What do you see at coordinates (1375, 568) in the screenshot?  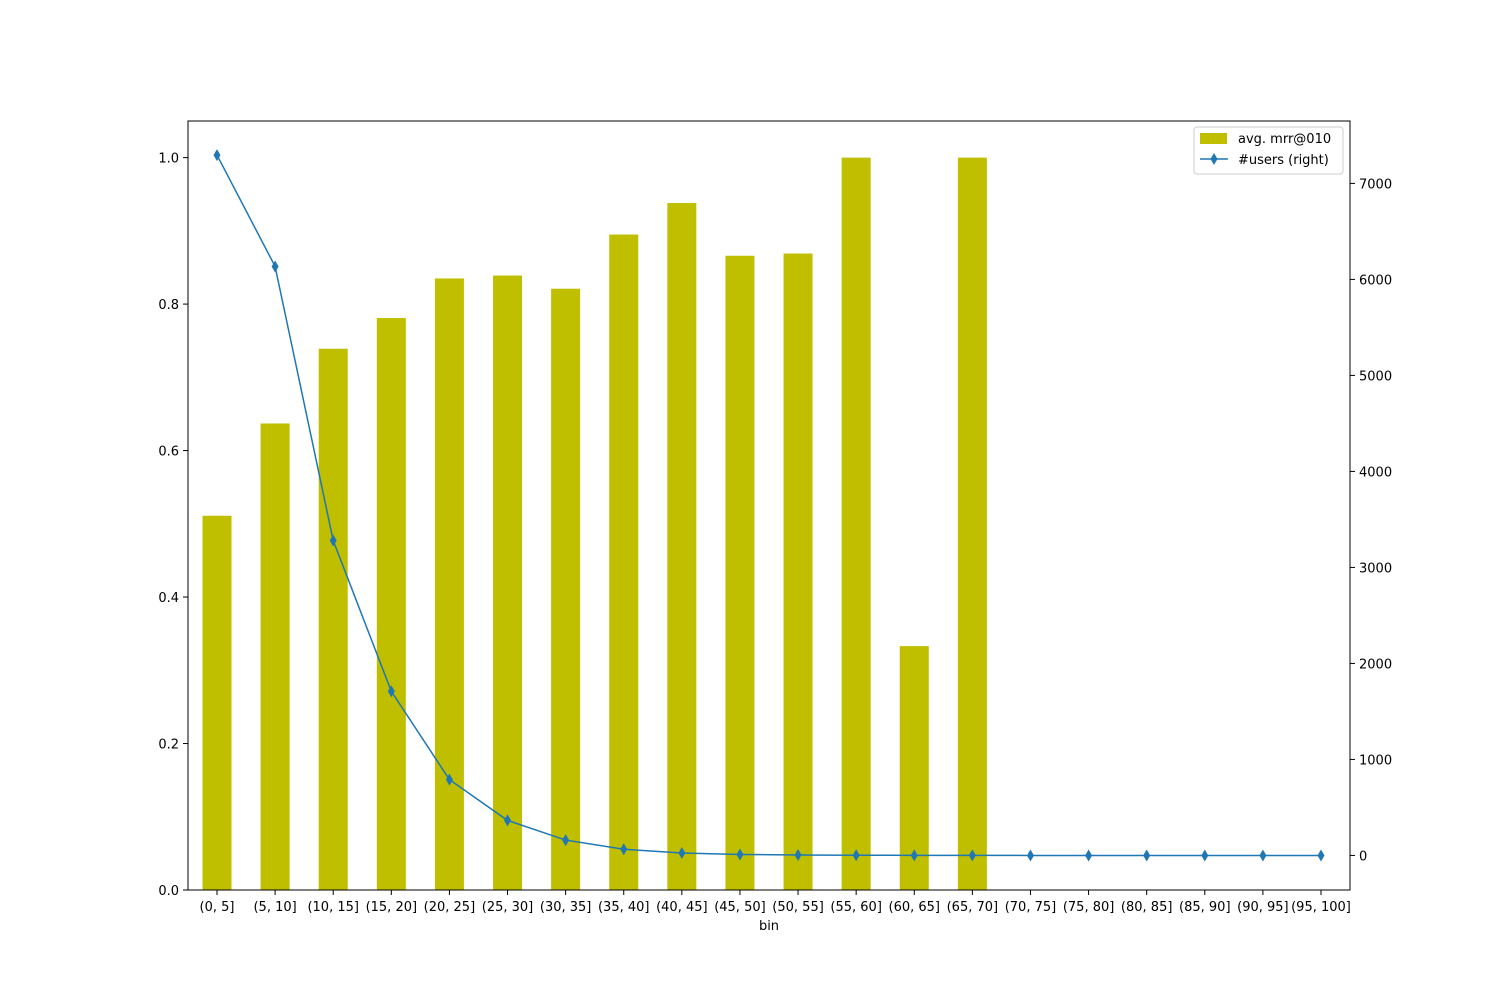 I see `right-tick-label-3: 3000` at bounding box center [1375, 568].